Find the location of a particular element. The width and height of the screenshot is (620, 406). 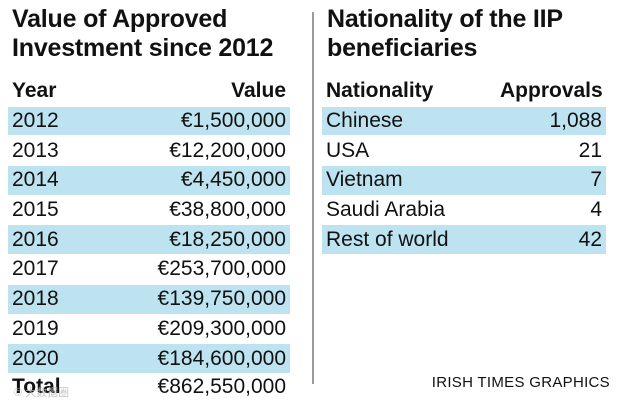

total-label: Total is located at coordinates (36, 387).